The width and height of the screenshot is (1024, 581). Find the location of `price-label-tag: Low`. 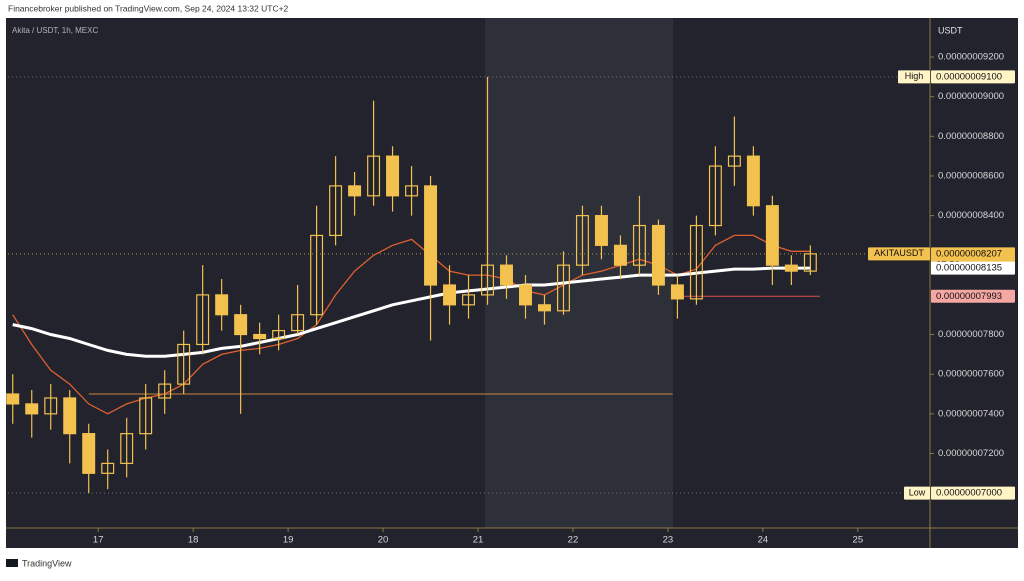

price-label-tag: Low is located at coordinates (917, 492).